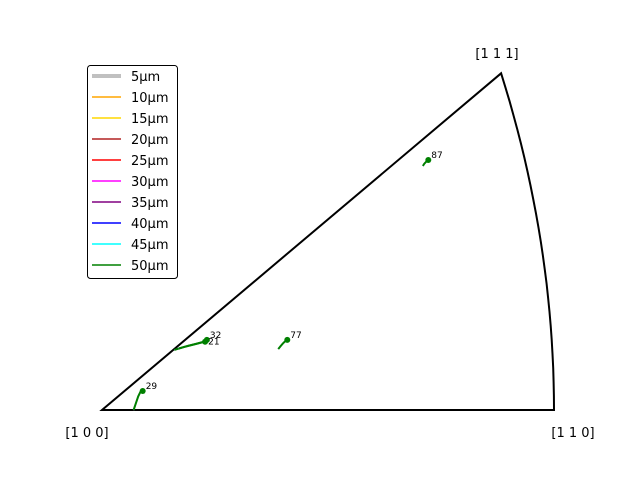  I want to click on grain-32-end-point, so click(206, 339).